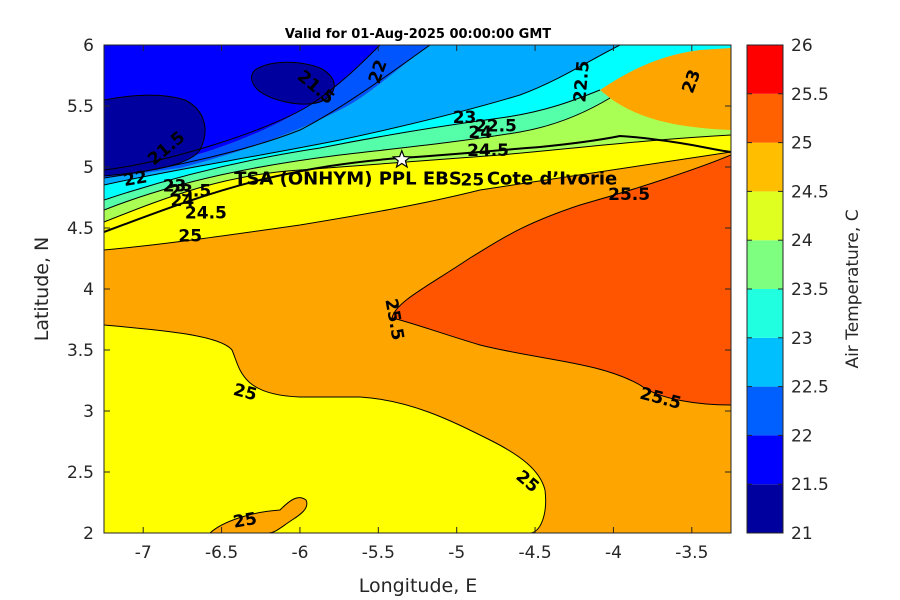 This screenshot has width=900, height=600. I want to click on y-axis-label: Latitude, N, so click(42, 289).